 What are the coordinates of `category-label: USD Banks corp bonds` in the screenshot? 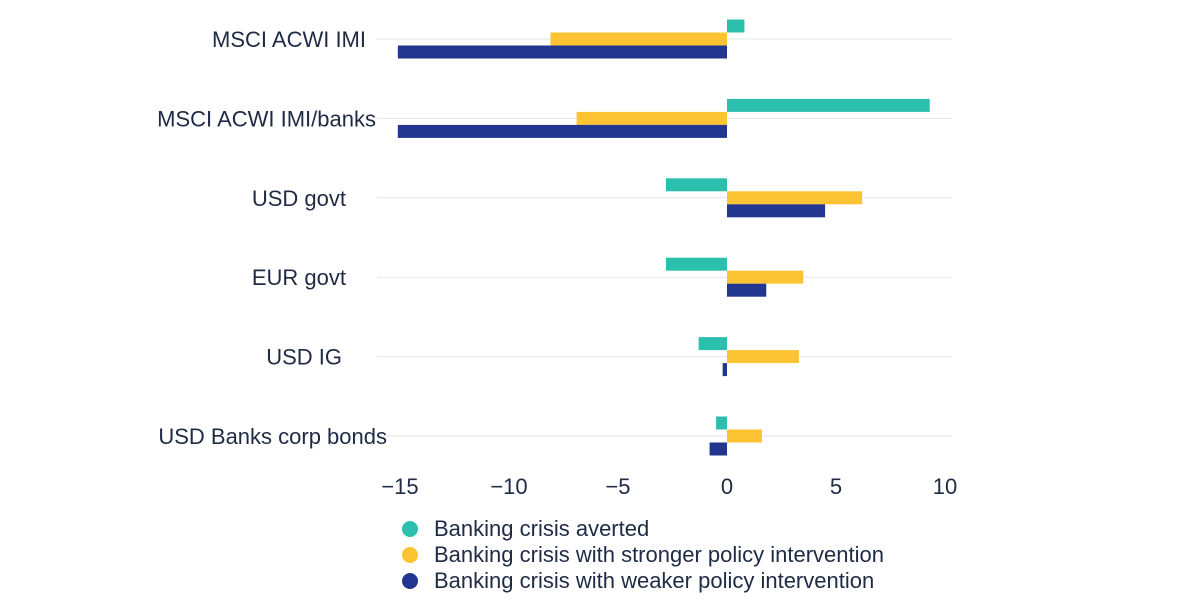 It's located at (272, 436).